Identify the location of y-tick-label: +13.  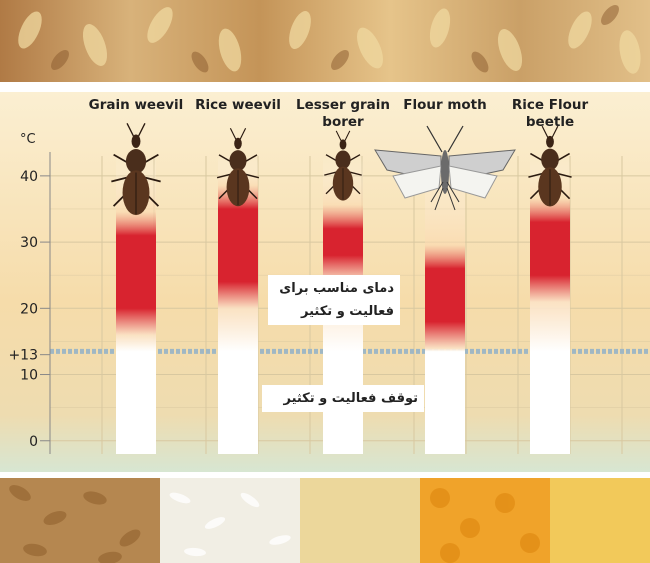
(23, 356).